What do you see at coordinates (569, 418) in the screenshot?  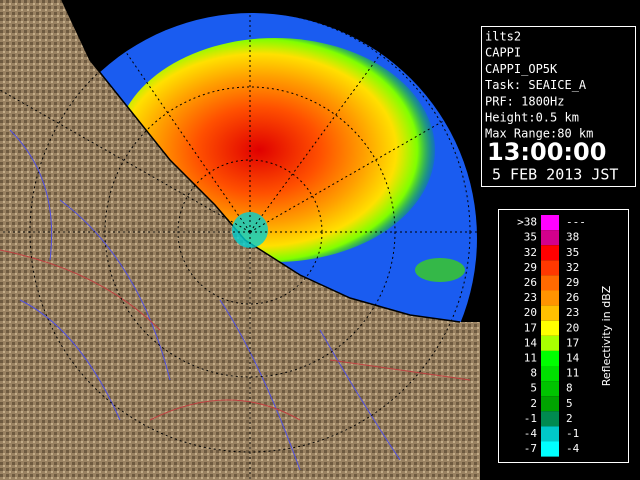 I see `legend-high: 2` at bounding box center [569, 418].